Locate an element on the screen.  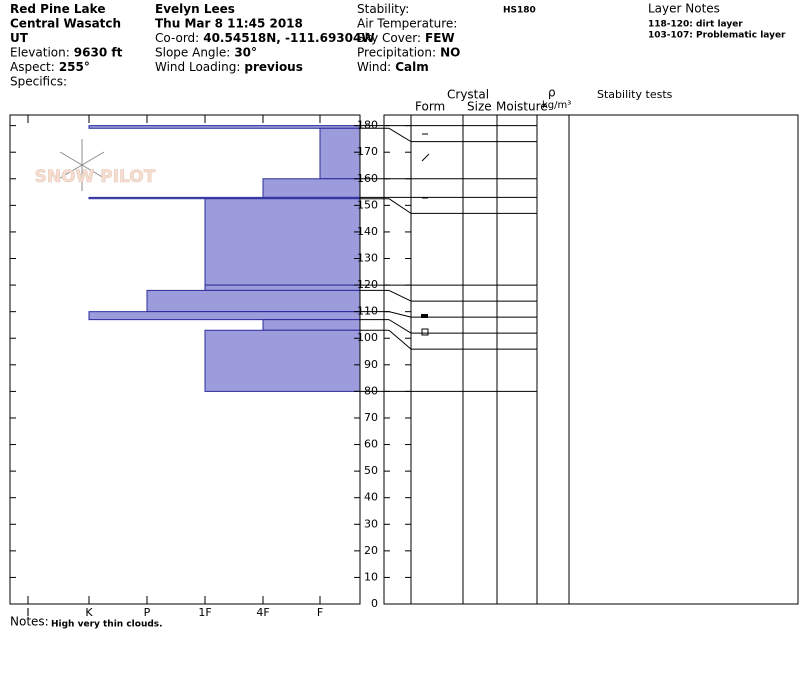
header-value: 40.54518N, -111.69304W is located at coordinates (288, 38).